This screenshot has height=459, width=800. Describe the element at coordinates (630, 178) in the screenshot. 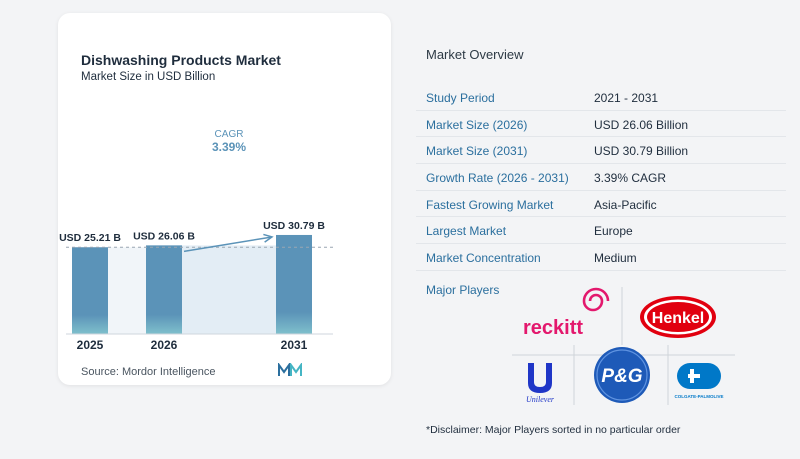

I see `row-value: 3.39% CAGR` at that location.